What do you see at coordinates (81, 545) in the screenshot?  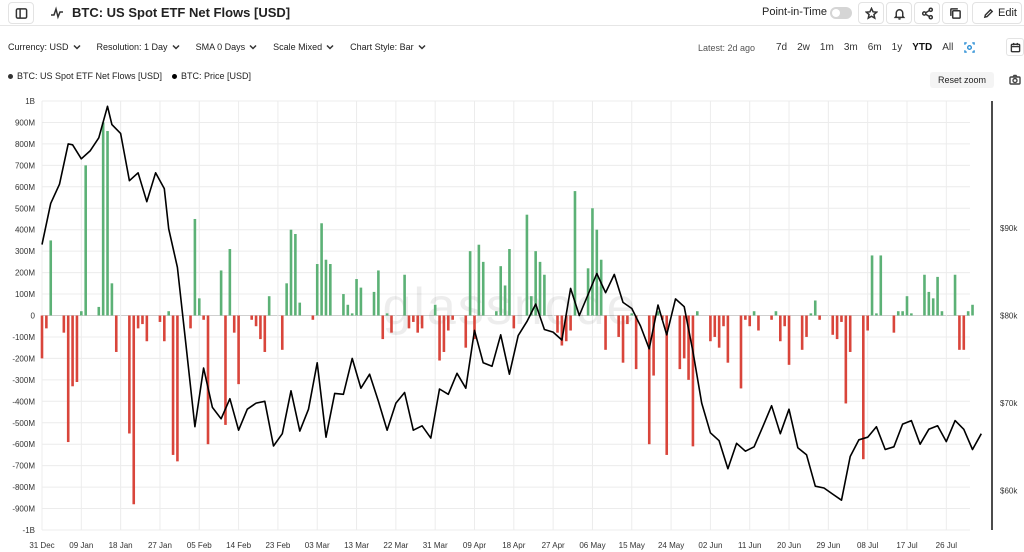 I see `x-tick-label: 09 Jan` at bounding box center [81, 545].